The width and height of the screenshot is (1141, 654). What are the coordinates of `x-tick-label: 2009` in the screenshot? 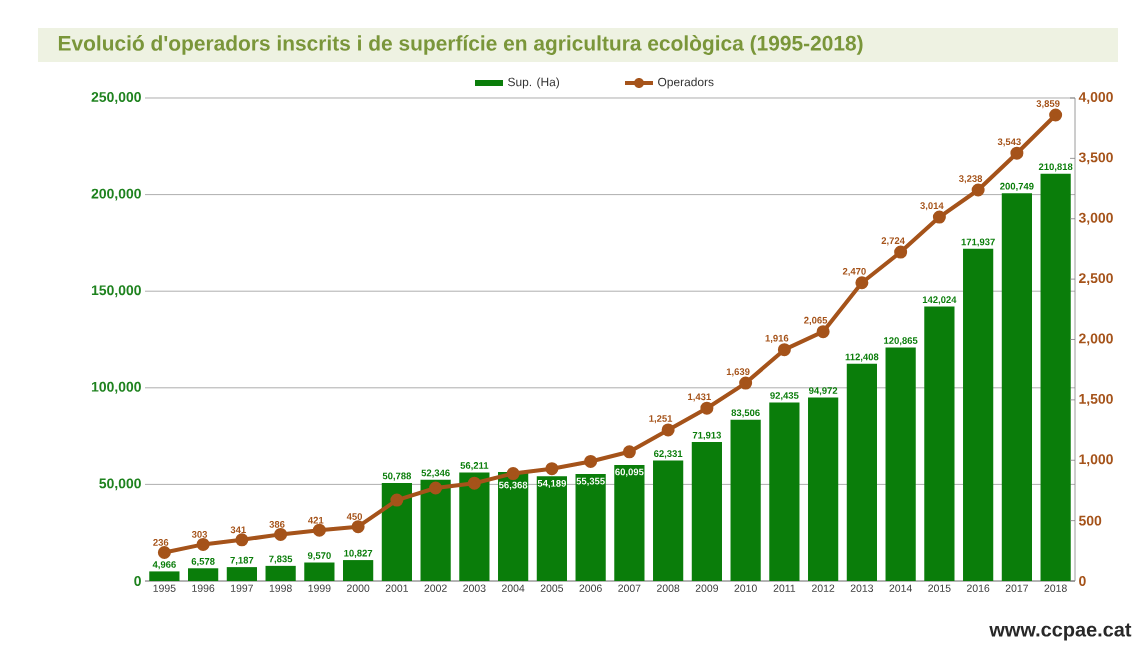 It's located at (707, 588).